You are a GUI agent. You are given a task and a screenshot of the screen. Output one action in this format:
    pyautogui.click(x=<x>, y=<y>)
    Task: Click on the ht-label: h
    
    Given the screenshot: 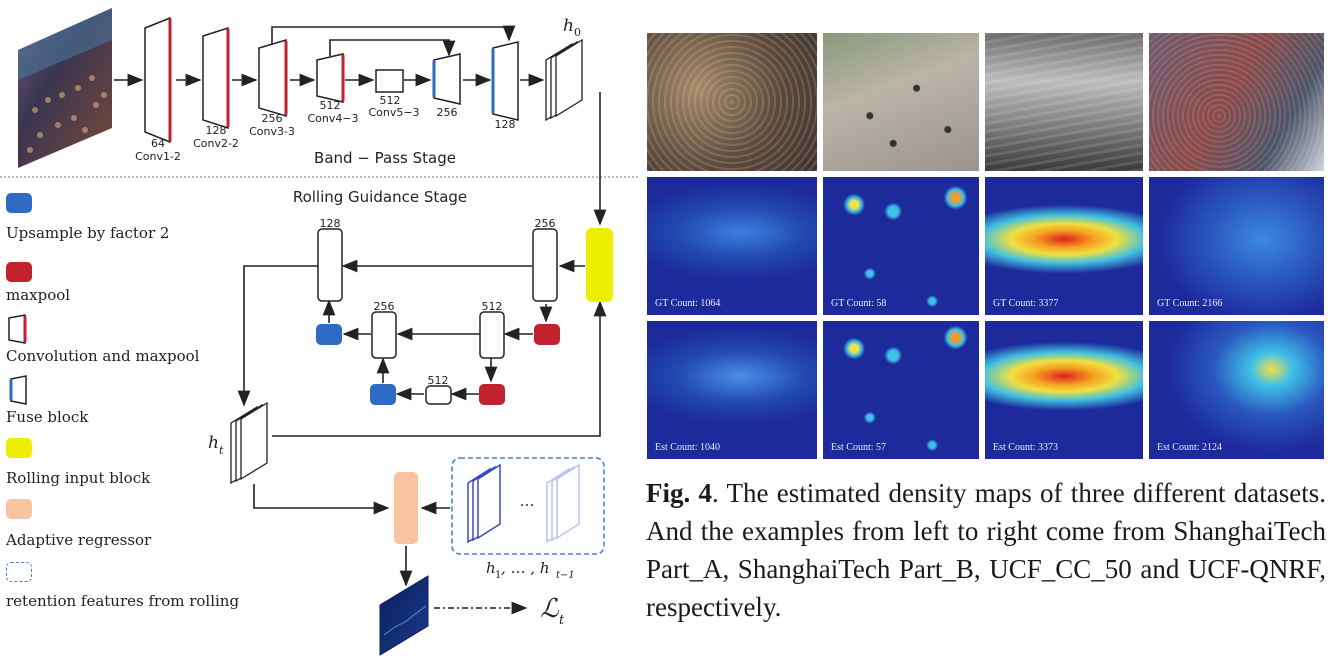 What is the action you would take?
    pyautogui.click(x=213, y=443)
    